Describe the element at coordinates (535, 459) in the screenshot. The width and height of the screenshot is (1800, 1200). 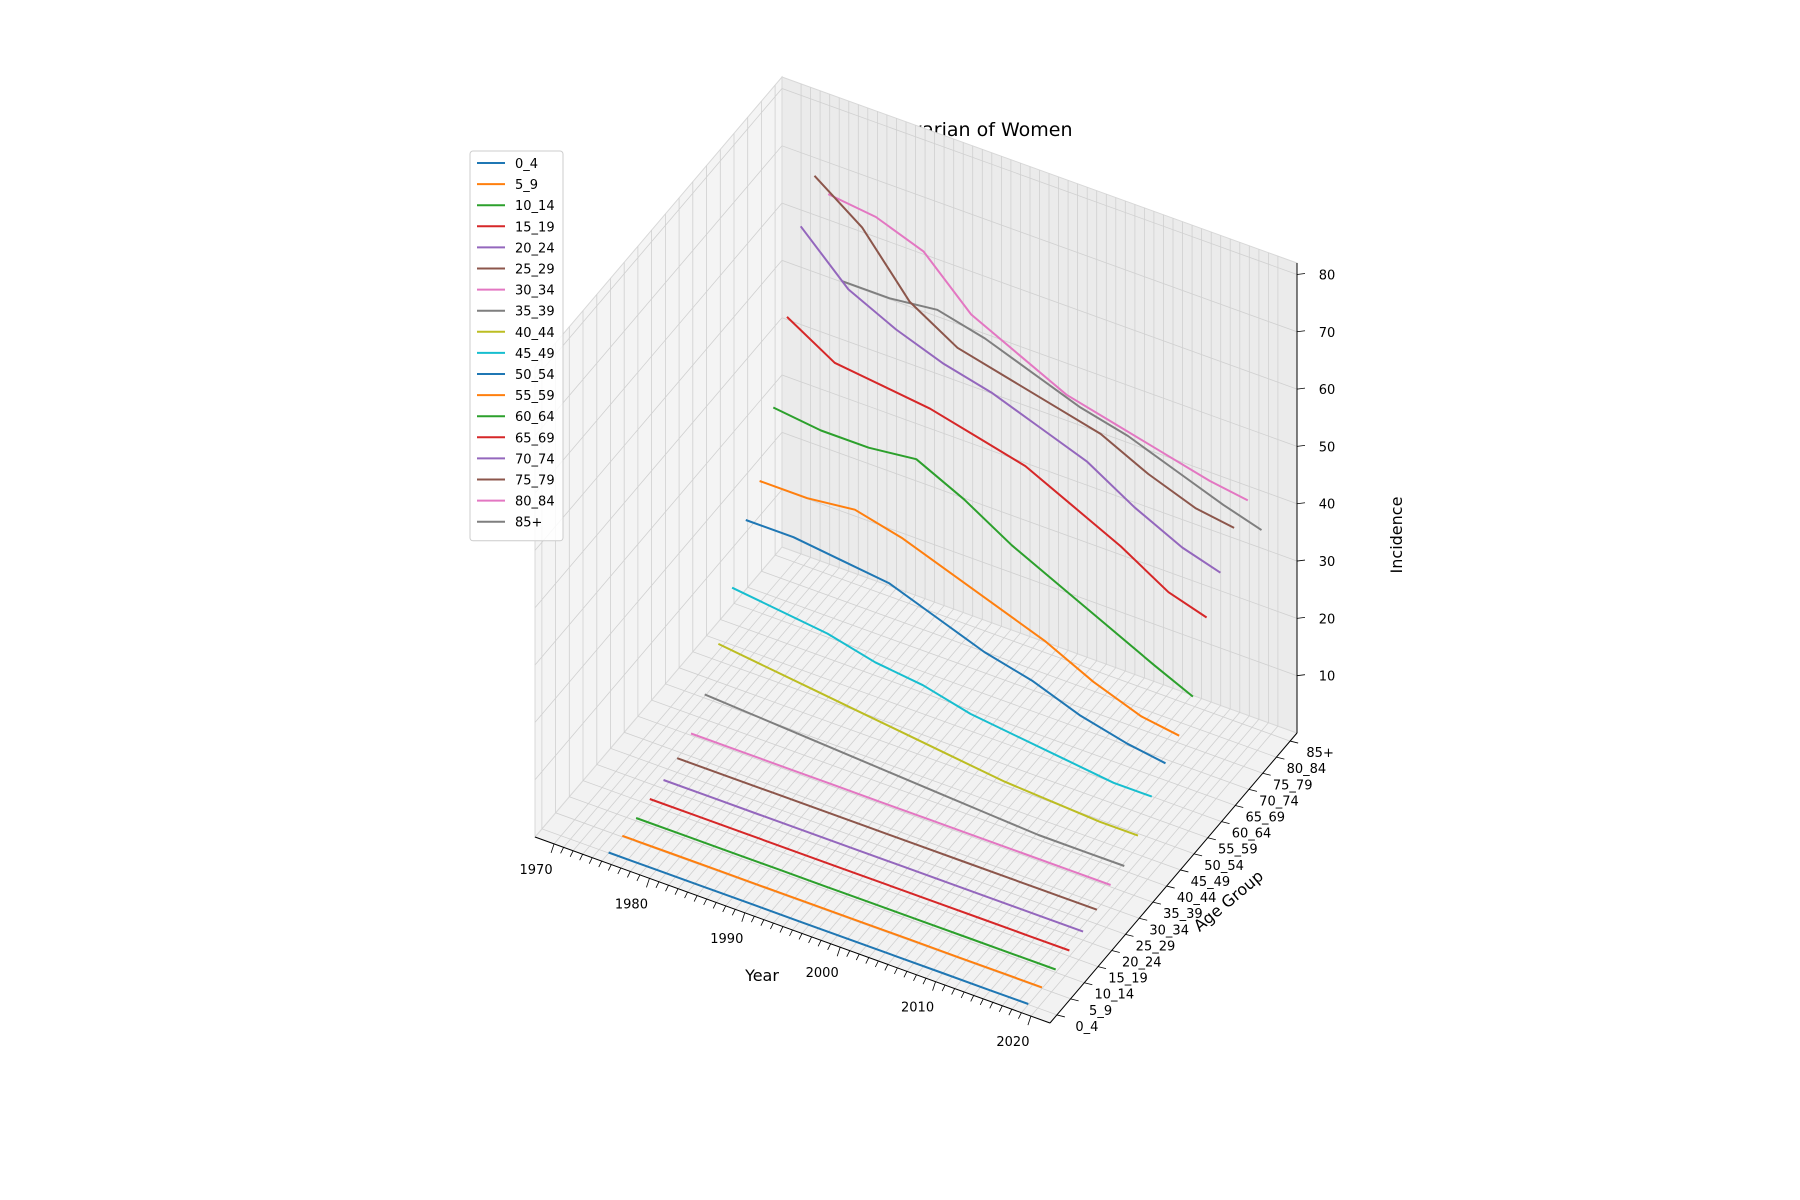
I see `legend-label: 70_74` at that location.